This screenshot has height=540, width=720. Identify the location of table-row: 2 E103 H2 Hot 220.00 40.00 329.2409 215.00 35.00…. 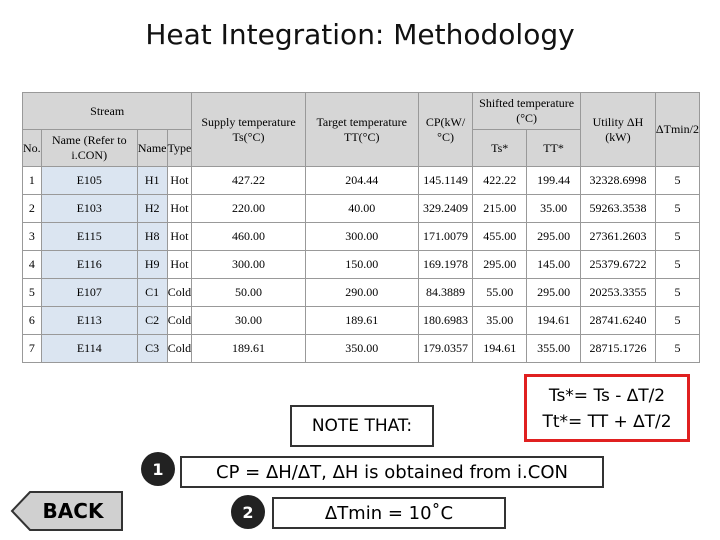
(361, 208).